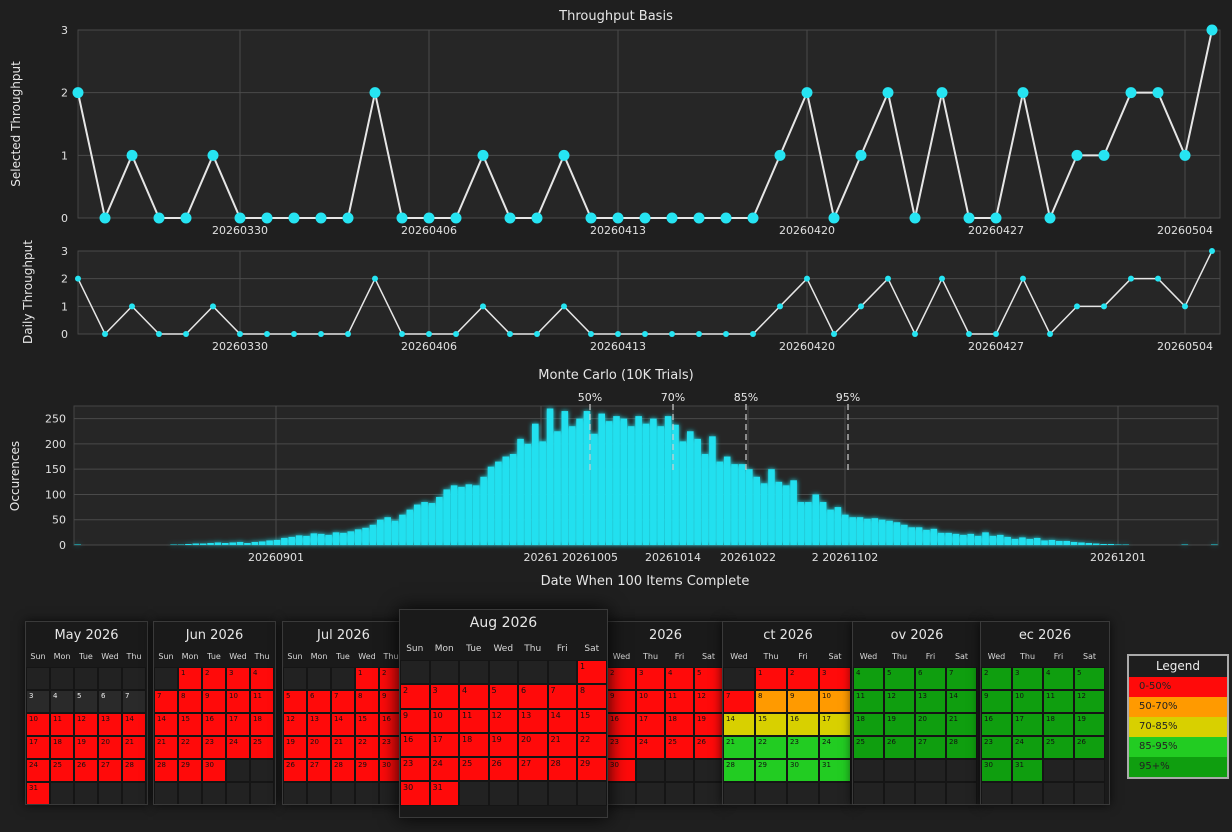  I want to click on calendar-day: 10, so click(1027, 701).